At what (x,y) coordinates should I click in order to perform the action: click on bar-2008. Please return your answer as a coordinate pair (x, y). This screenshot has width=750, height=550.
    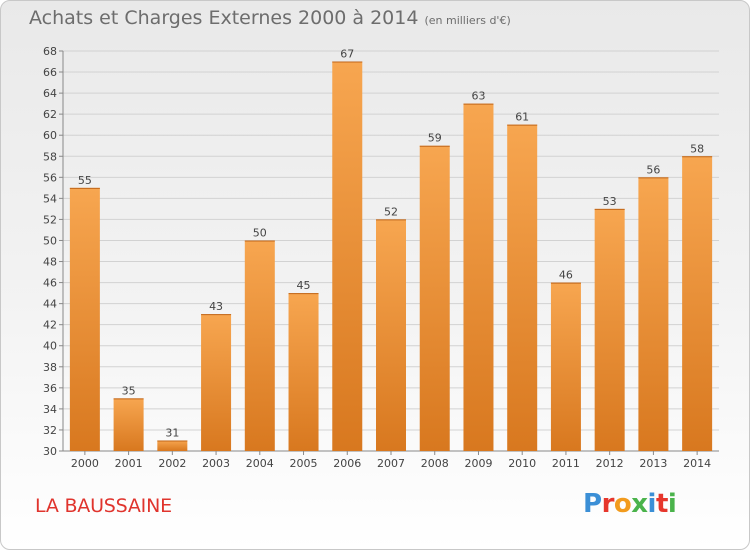
    Looking at the image, I should click on (434, 298).